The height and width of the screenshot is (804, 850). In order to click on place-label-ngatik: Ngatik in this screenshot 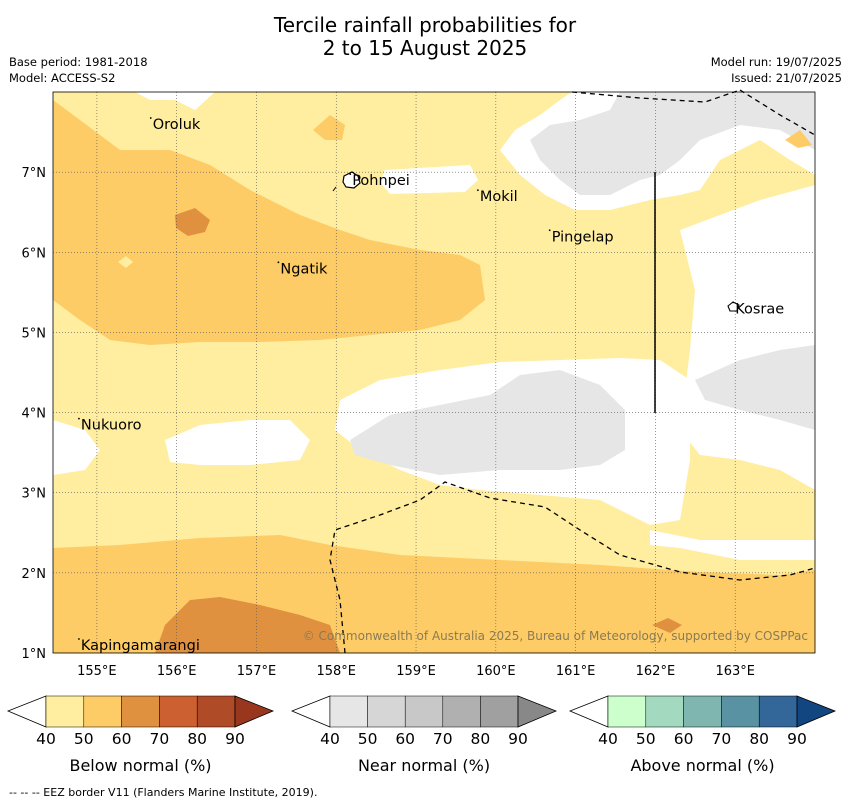, I will do `click(304, 269)`.